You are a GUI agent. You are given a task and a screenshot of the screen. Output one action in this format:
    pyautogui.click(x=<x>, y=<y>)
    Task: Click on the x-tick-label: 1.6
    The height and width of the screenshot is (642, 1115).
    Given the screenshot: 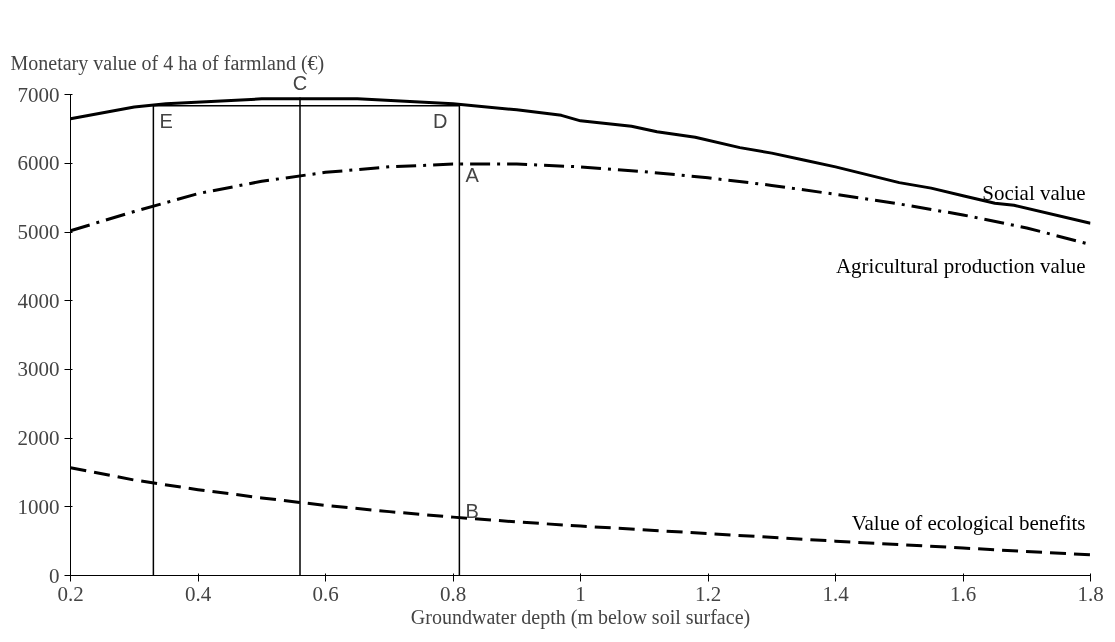 What is the action you would take?
    pyautogui.click(x=963, y=593)
    